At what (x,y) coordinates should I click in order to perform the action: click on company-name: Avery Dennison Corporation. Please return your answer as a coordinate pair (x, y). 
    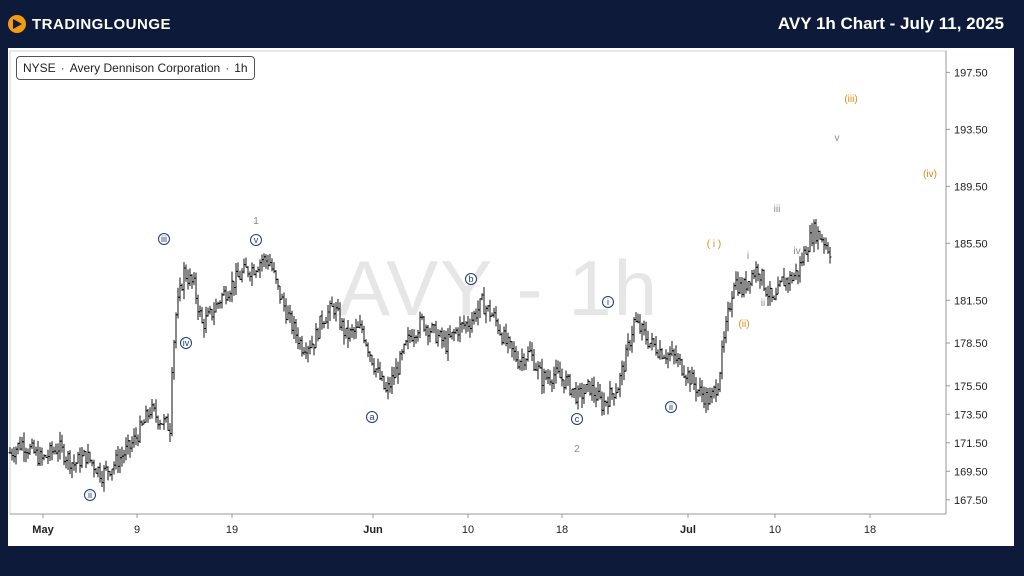
    Looking at the image, I should click on (145, 68).